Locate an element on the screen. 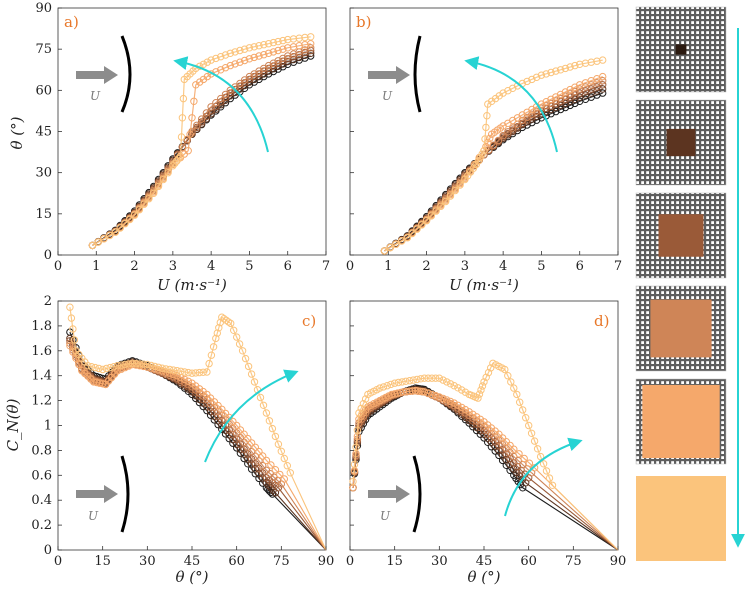  xtick-label: 90 is located at coordinates (326, 561).